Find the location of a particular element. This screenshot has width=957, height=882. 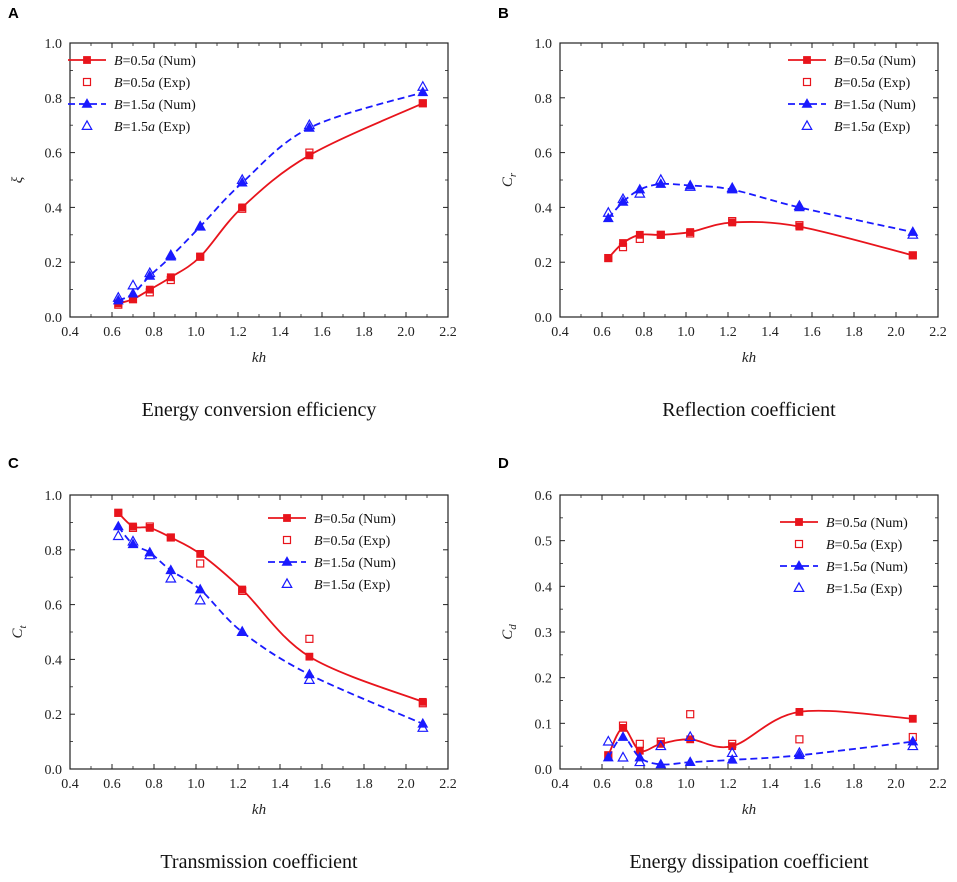

y-tick-label: 0.4 is located at coordinates (544, 208).